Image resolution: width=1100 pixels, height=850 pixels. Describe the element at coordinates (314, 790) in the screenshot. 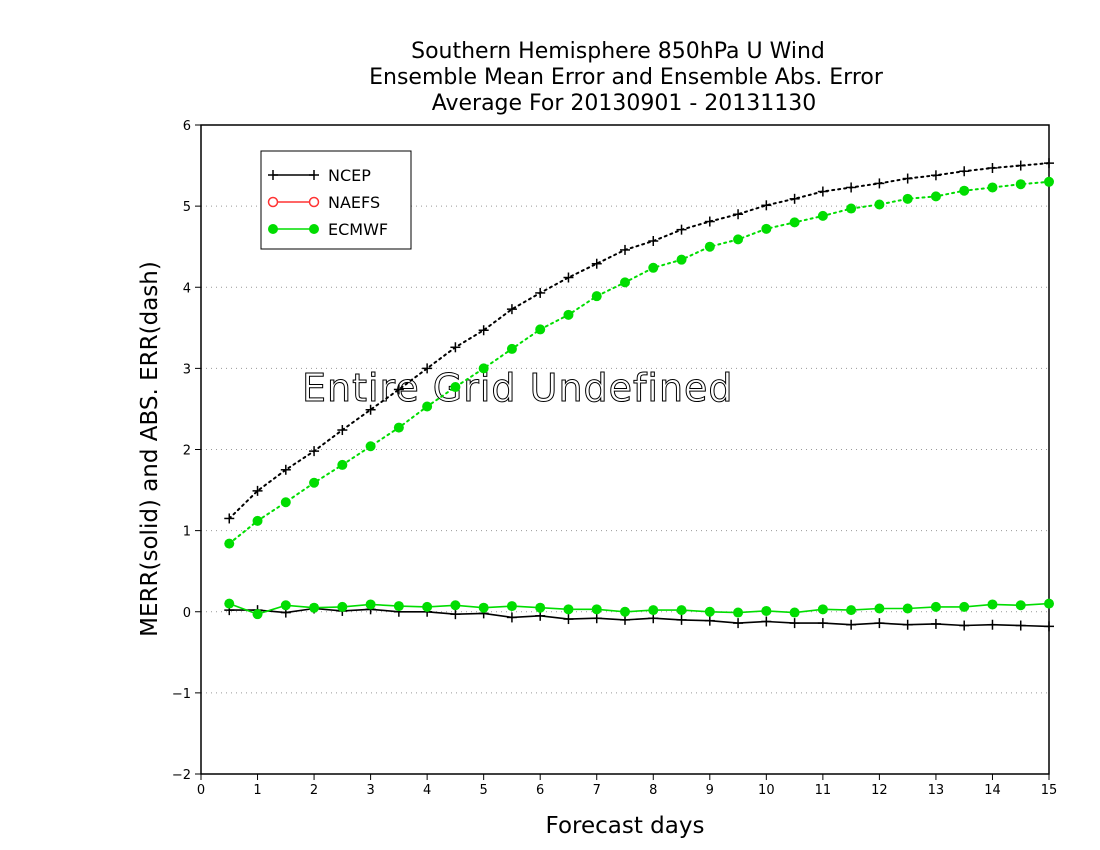

I see `x-tick-label: 2` at that location.